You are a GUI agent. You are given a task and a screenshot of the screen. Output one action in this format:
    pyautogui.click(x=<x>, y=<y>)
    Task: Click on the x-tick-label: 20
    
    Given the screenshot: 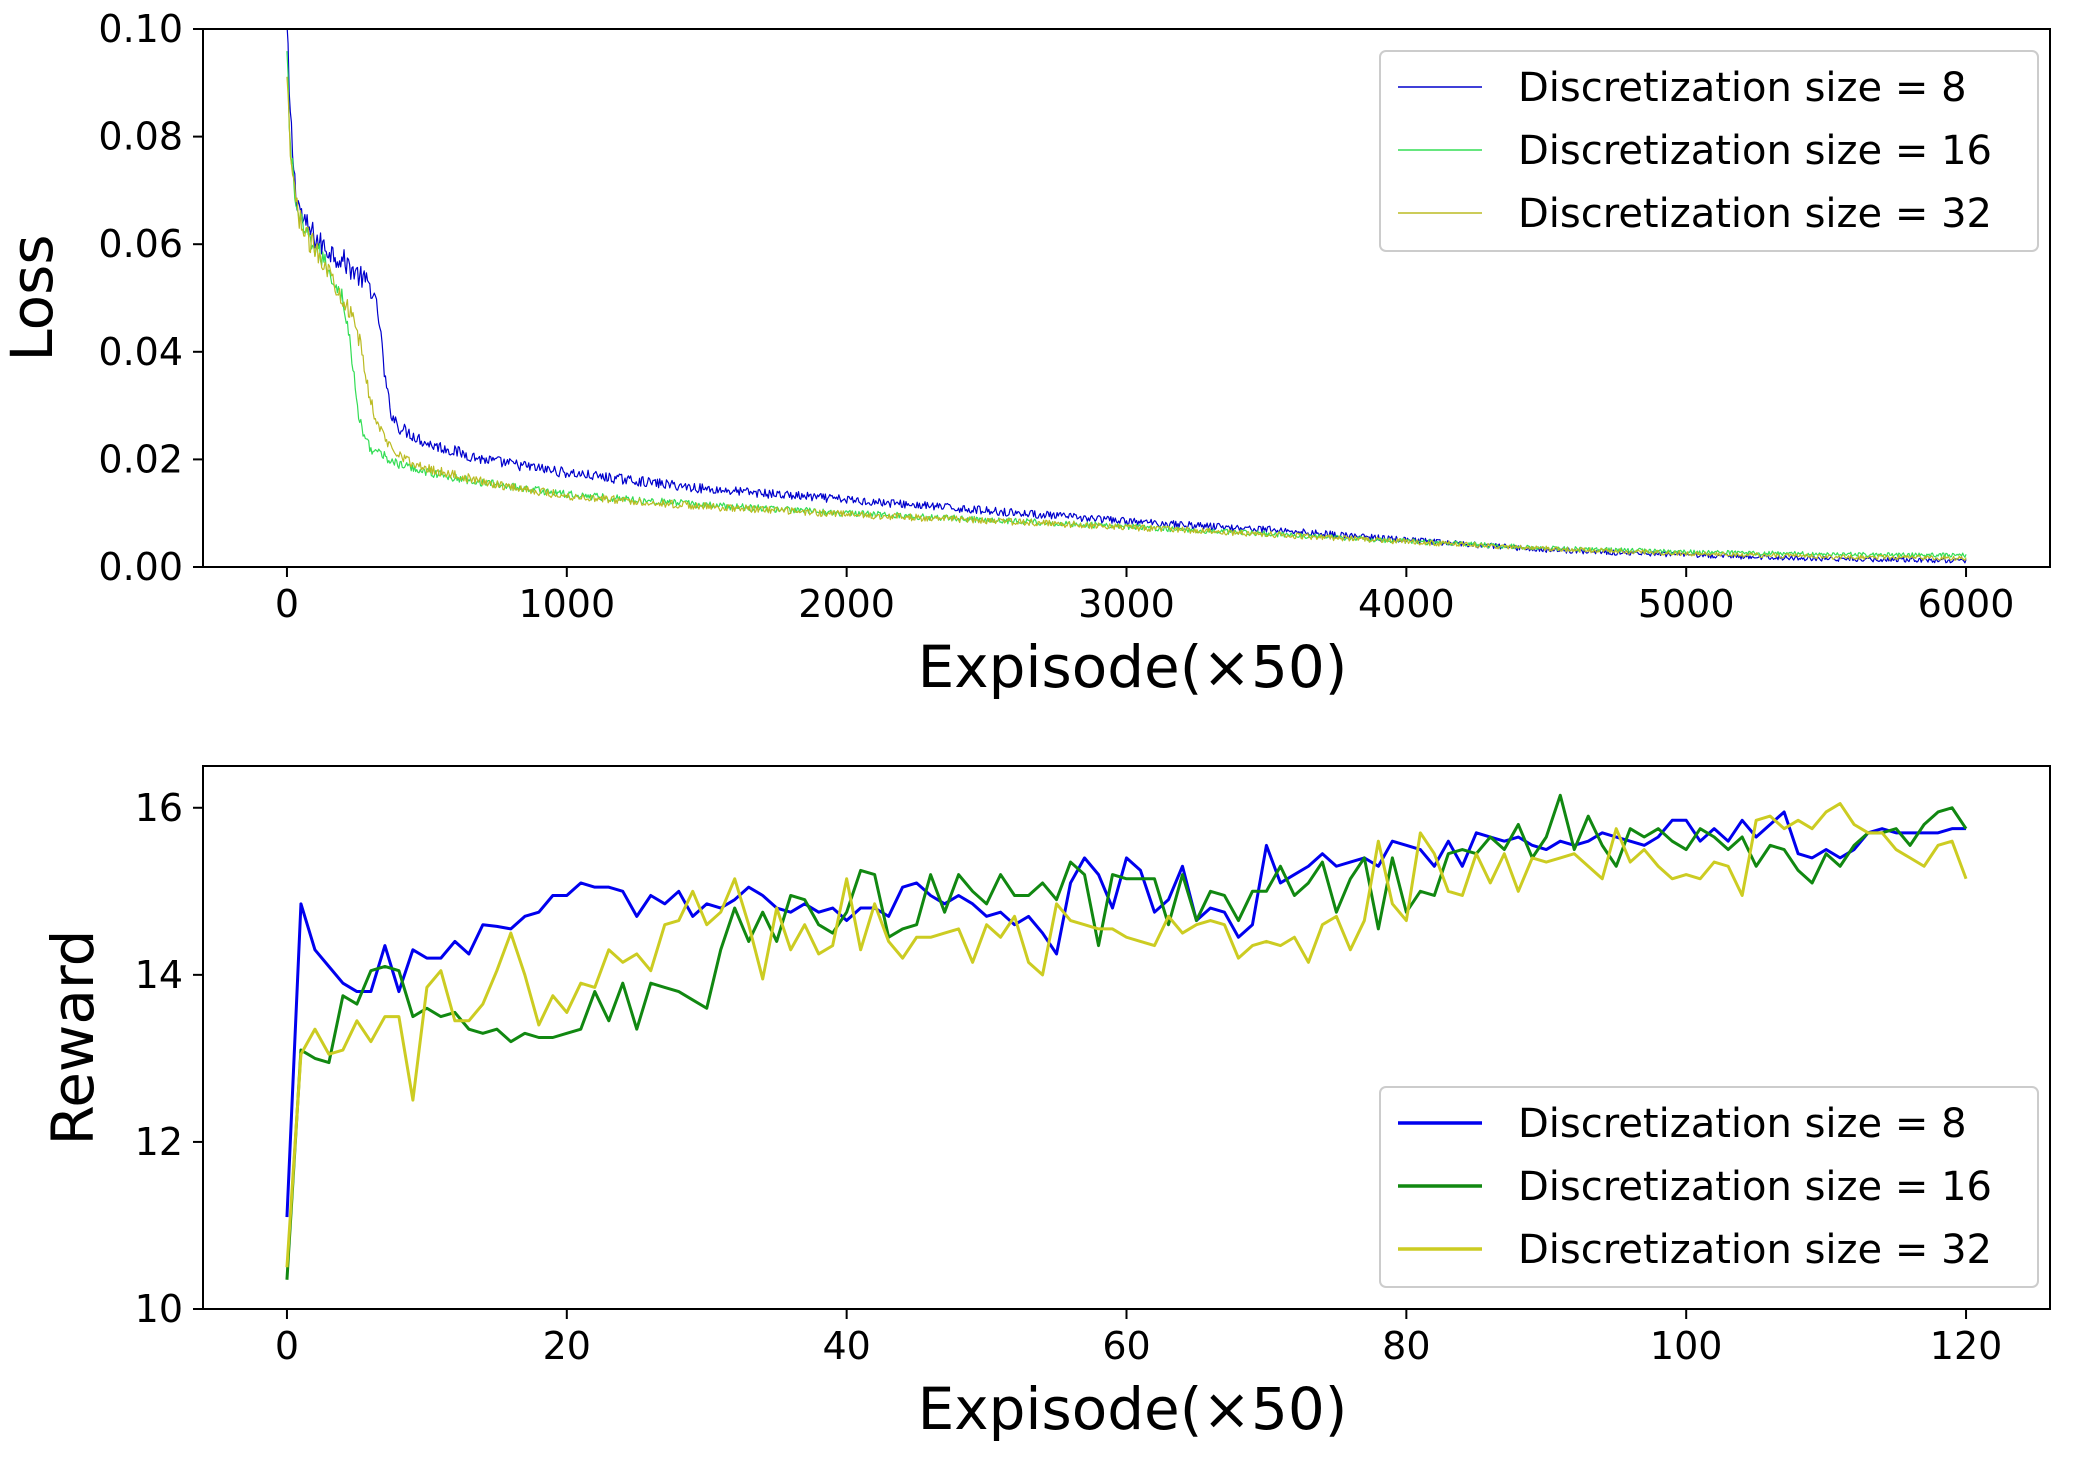 What is the action you would take?
    pyautogui.click(x=567, y=1346)
    